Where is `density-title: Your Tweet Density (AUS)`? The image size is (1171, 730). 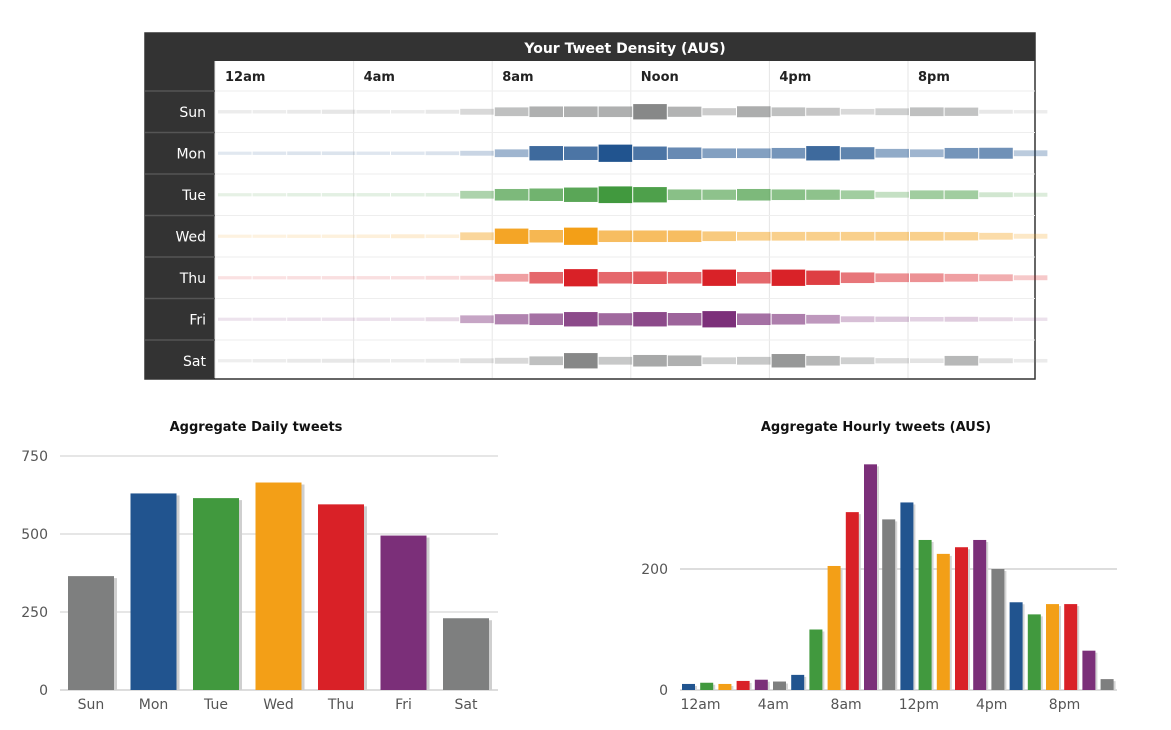 density-title: Your Tweet Density (AUS) is located at coordinates (624, 49).